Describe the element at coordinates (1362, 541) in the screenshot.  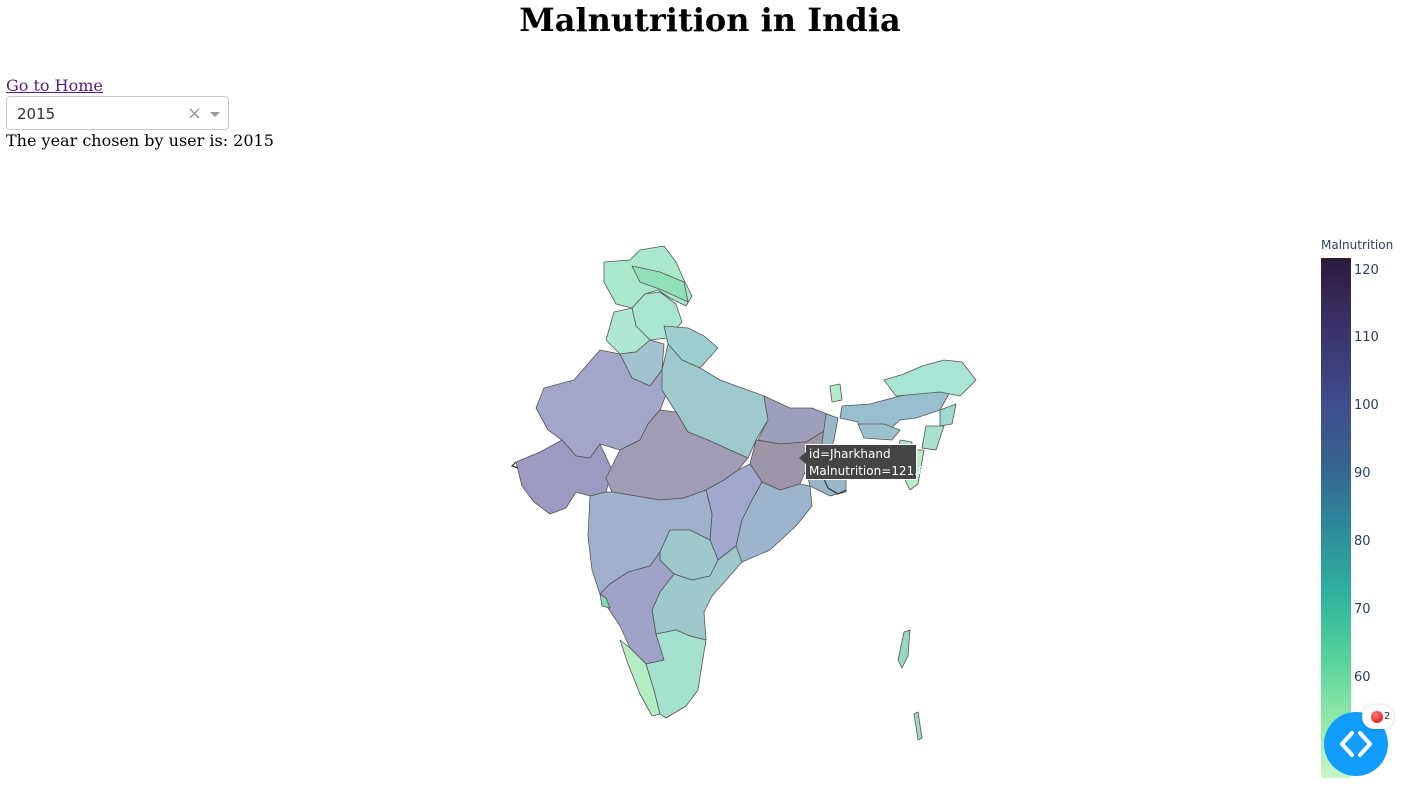
I see `colorbar-tick: 80` at that location.